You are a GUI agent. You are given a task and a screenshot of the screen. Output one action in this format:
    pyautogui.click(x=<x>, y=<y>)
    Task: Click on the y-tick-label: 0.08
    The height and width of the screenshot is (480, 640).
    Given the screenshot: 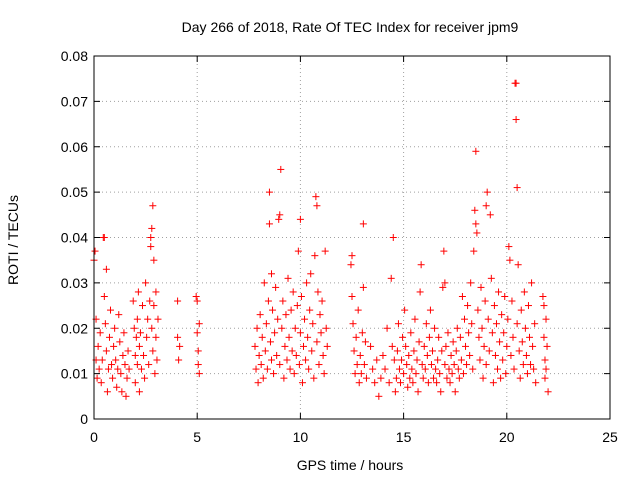 What is the action you would take?
    pyautogui.click(x=74, y=56)
    